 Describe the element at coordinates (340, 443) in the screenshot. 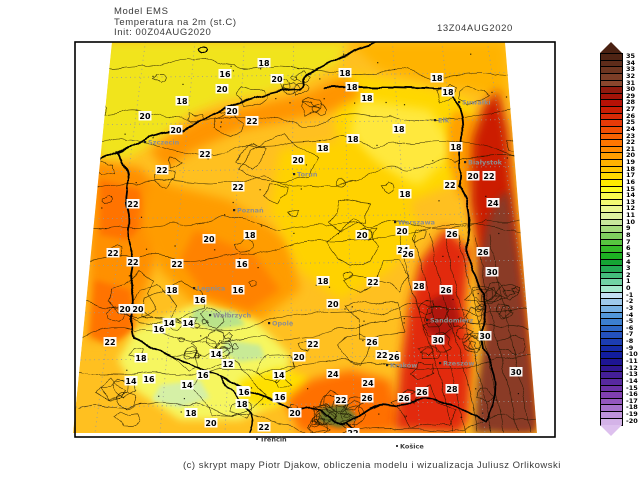

I see `outside-city-labels: Trenčín Košice` at that location.